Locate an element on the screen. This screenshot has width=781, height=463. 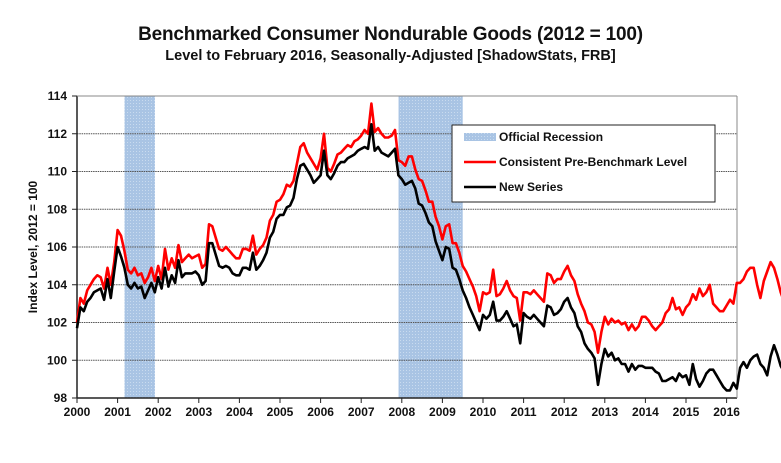
x-tick-label-2009: 2009 is located at coordinates (442, 412).